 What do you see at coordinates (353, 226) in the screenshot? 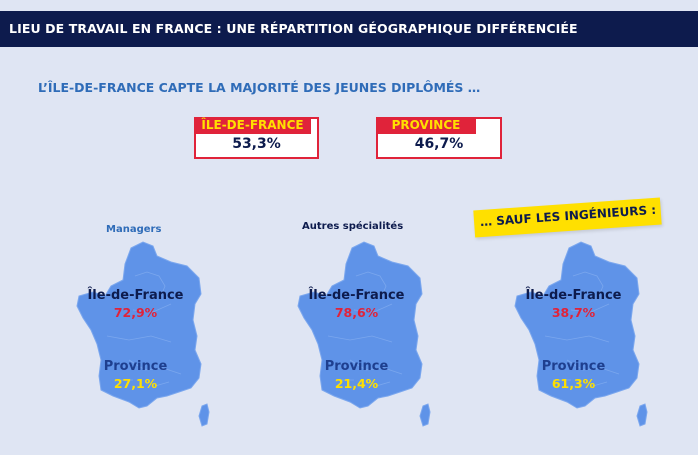
I see `map-title-autres: Autres spécialités` at bounding box center [353, 226].